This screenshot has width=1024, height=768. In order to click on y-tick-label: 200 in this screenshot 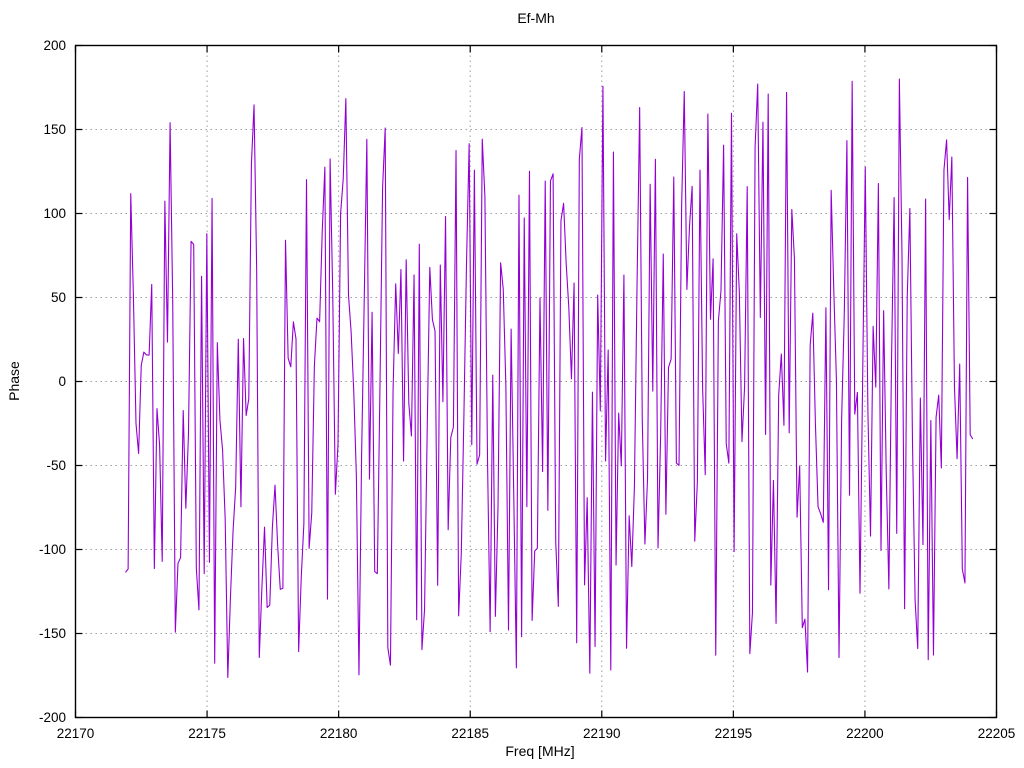, I will do `click(54, 45)`.